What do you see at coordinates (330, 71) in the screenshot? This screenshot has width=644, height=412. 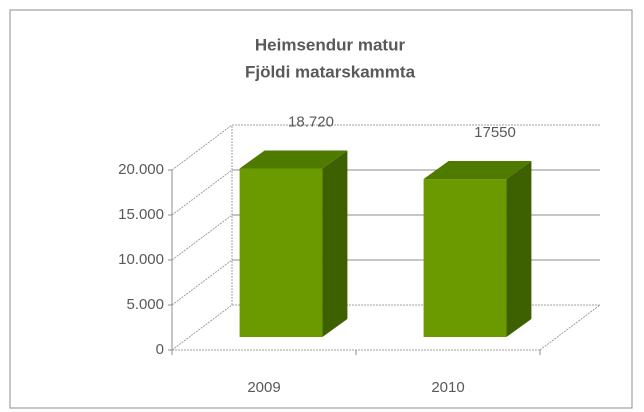 I see `chart-subtitle: Fjöldi matarskammta` at bounding box center [330, 71].